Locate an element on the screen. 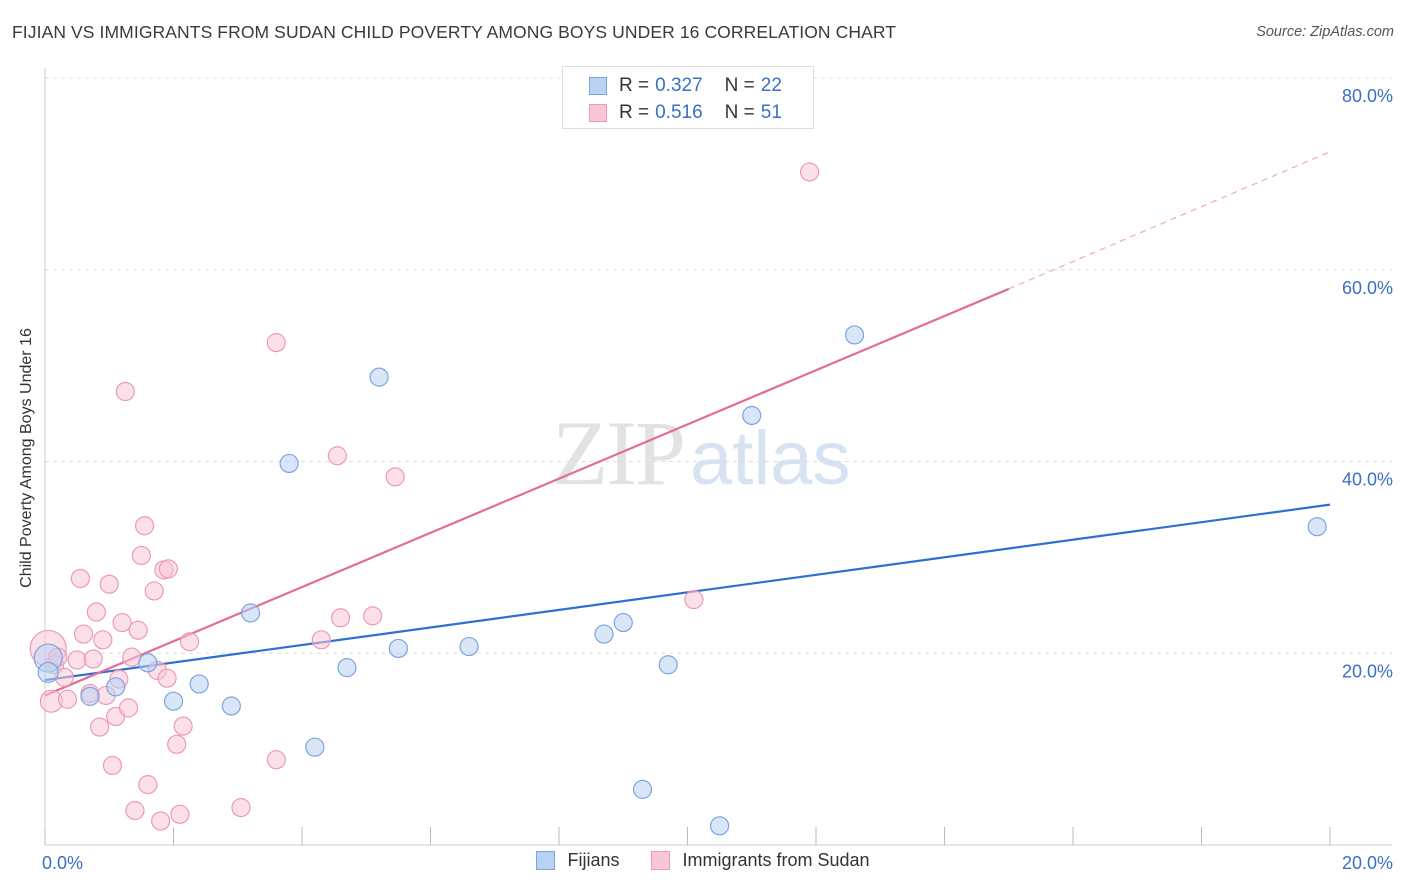  x-tick-label: 20.0% is located at coordinates (1367, 863).